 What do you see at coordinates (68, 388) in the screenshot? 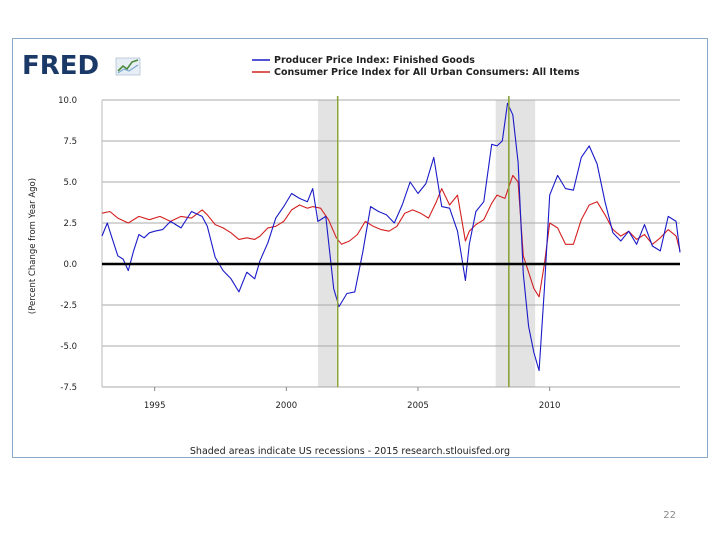
I see `y-tick-label: -7.5` at bounding box center [68, 388].